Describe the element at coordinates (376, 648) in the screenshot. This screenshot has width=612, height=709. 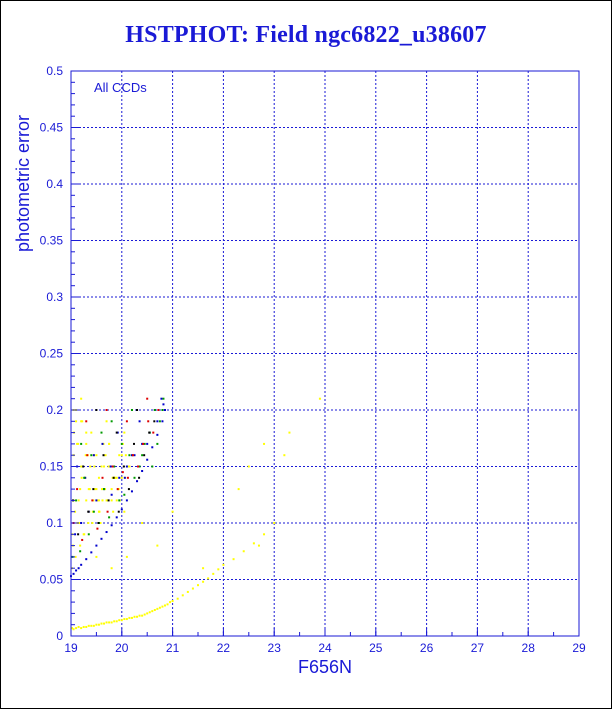
I see `x-tick-label: 25` at that location.